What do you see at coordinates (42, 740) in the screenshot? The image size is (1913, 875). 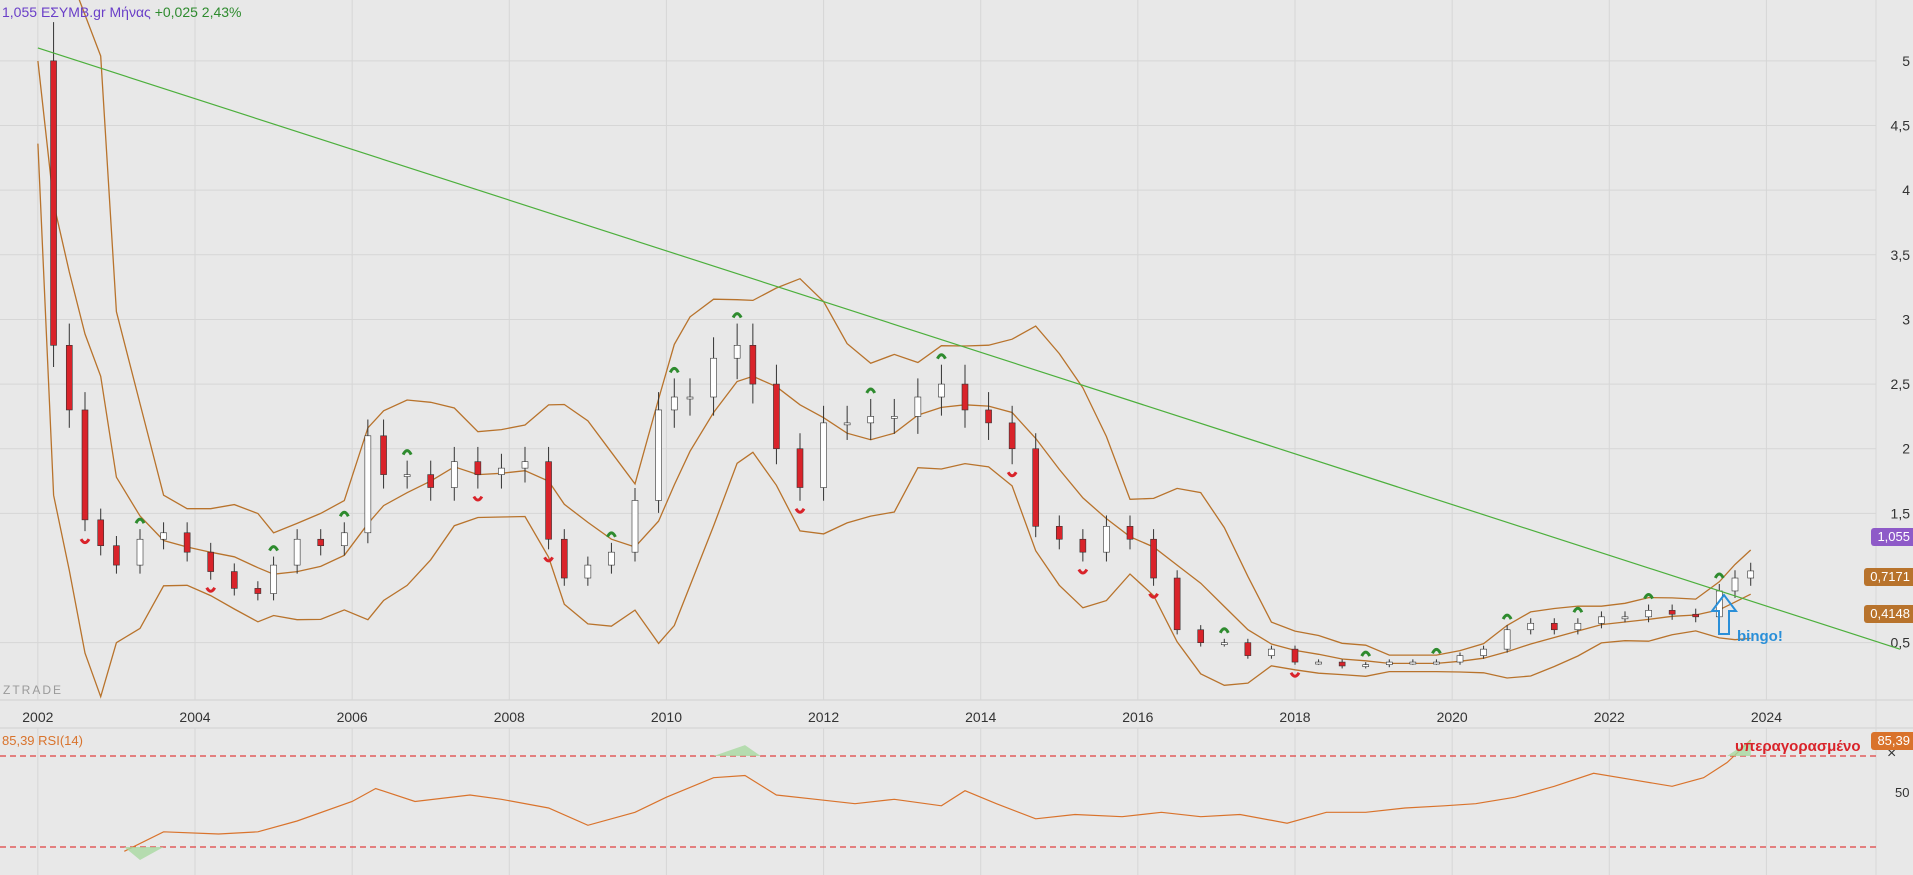 I see `rsi-label: 85,39 RSI(14)` at bounding box center [42, 740].